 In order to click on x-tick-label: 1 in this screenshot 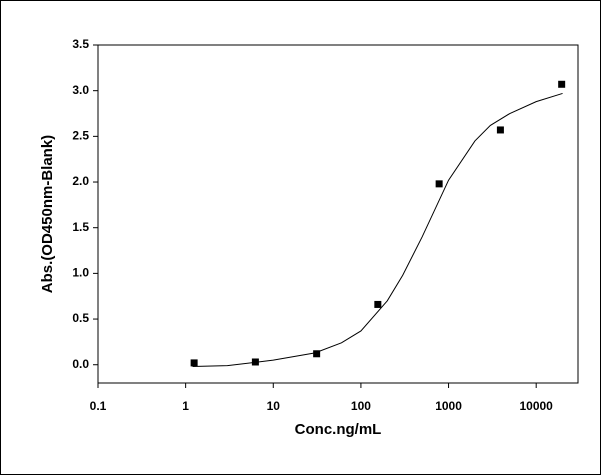, I will do `click(185, 406)`.